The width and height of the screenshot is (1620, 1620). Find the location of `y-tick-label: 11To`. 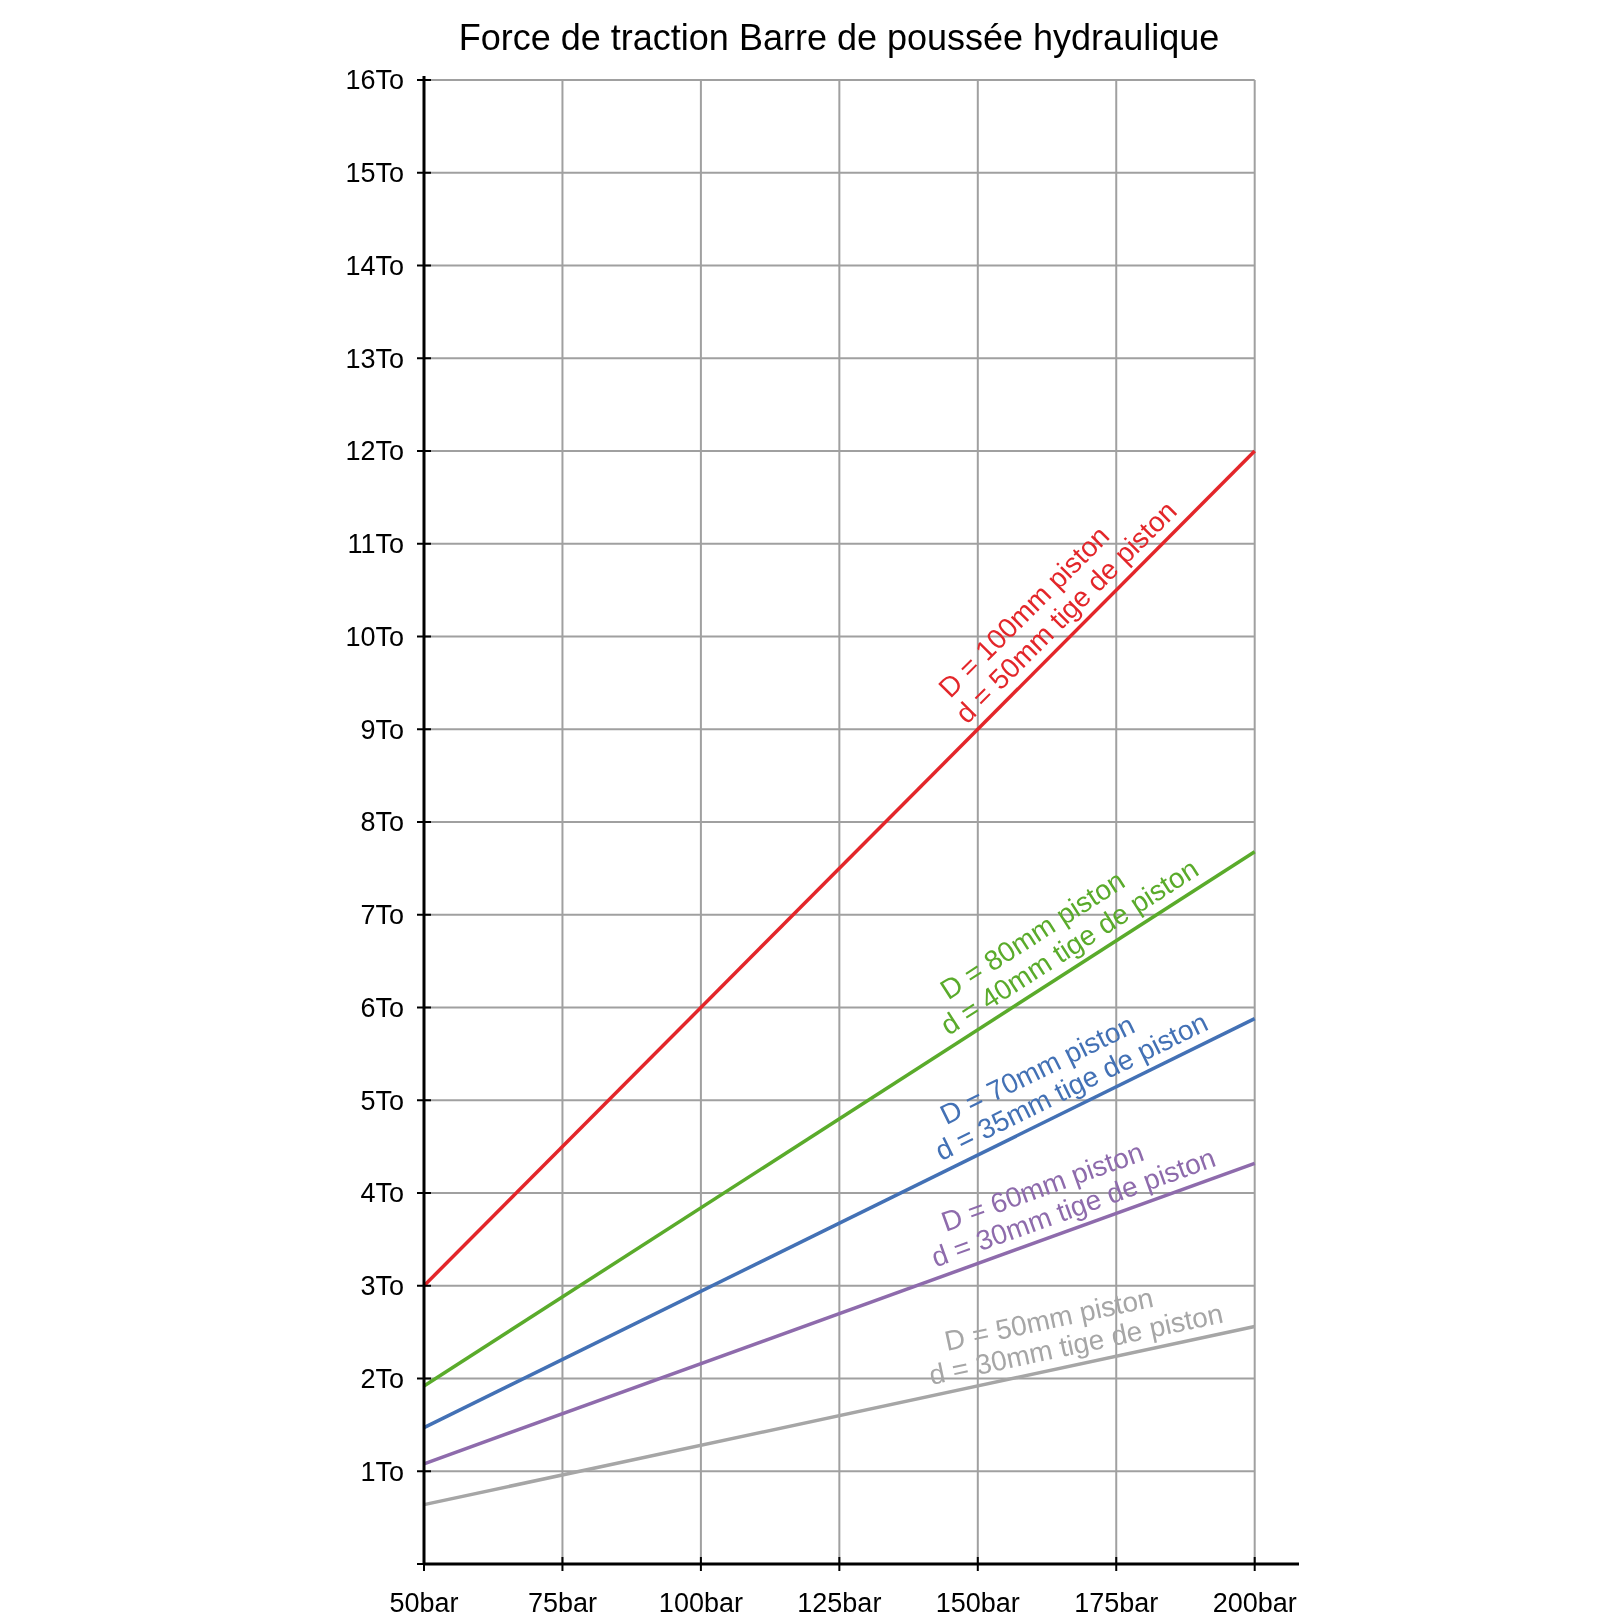

y-tick-label: 11To is located at coordinates (375, 544).